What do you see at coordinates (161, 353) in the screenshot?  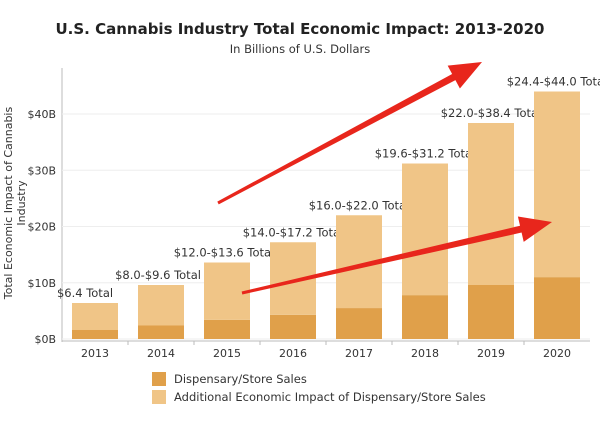 I see `x-tick-label: 2014` at bounding box center [161, 353].